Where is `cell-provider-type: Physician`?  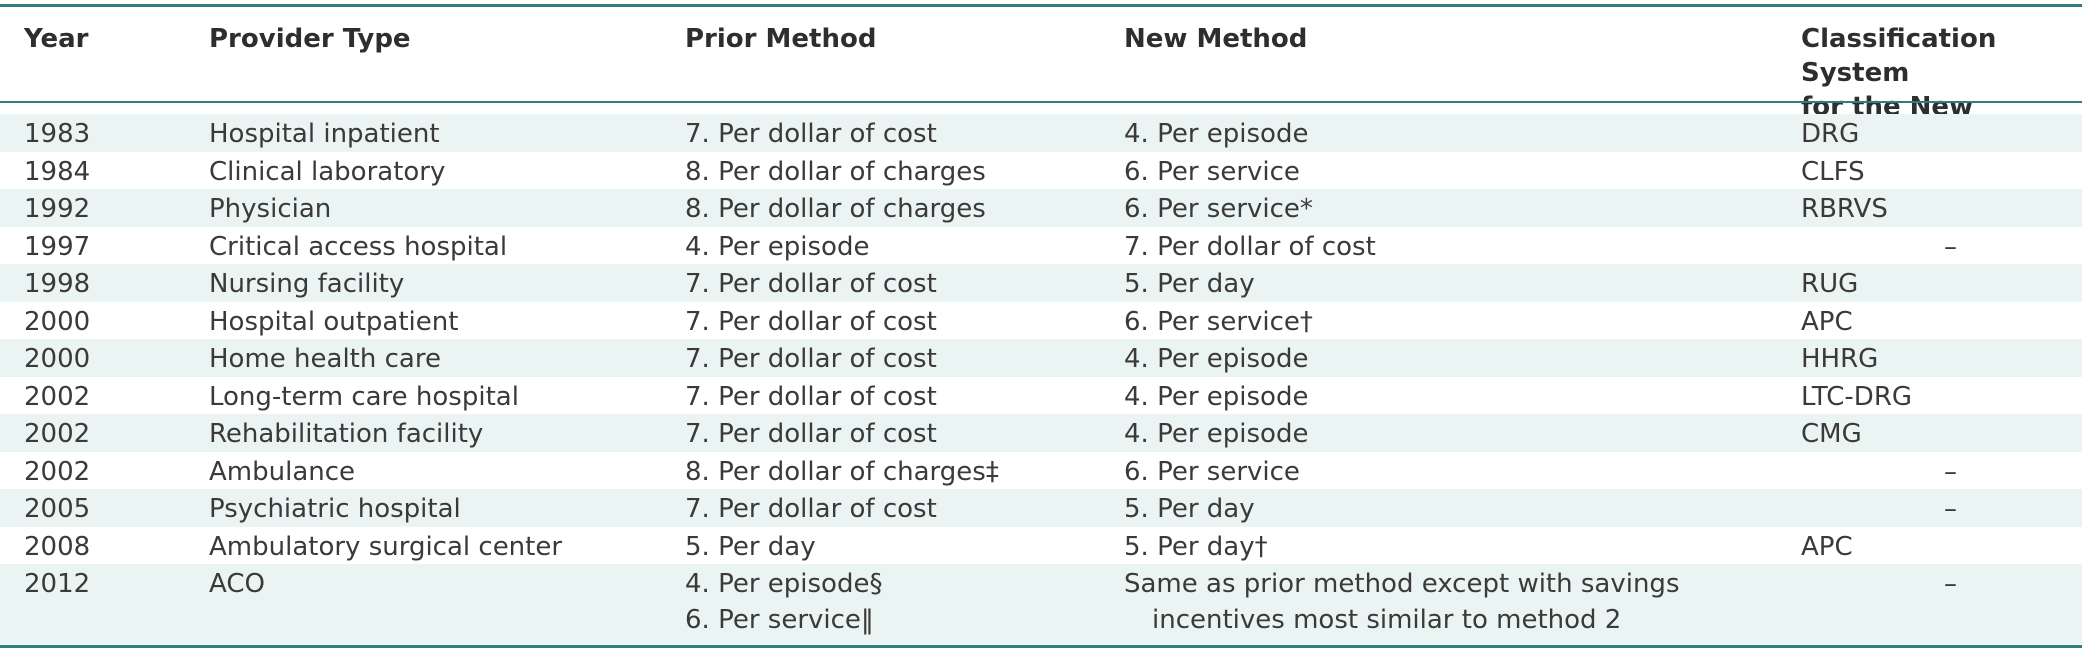 cell-provider-type: Physician is located at coordinates (270, 209).